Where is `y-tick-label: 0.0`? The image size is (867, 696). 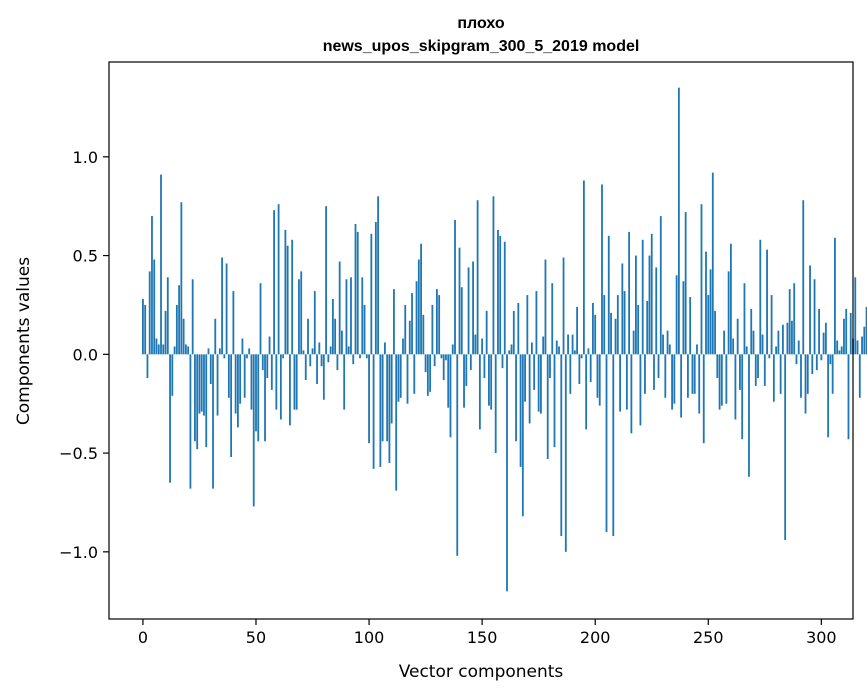
y-tick-label: 0.0 is located at coordinates (85, 354).